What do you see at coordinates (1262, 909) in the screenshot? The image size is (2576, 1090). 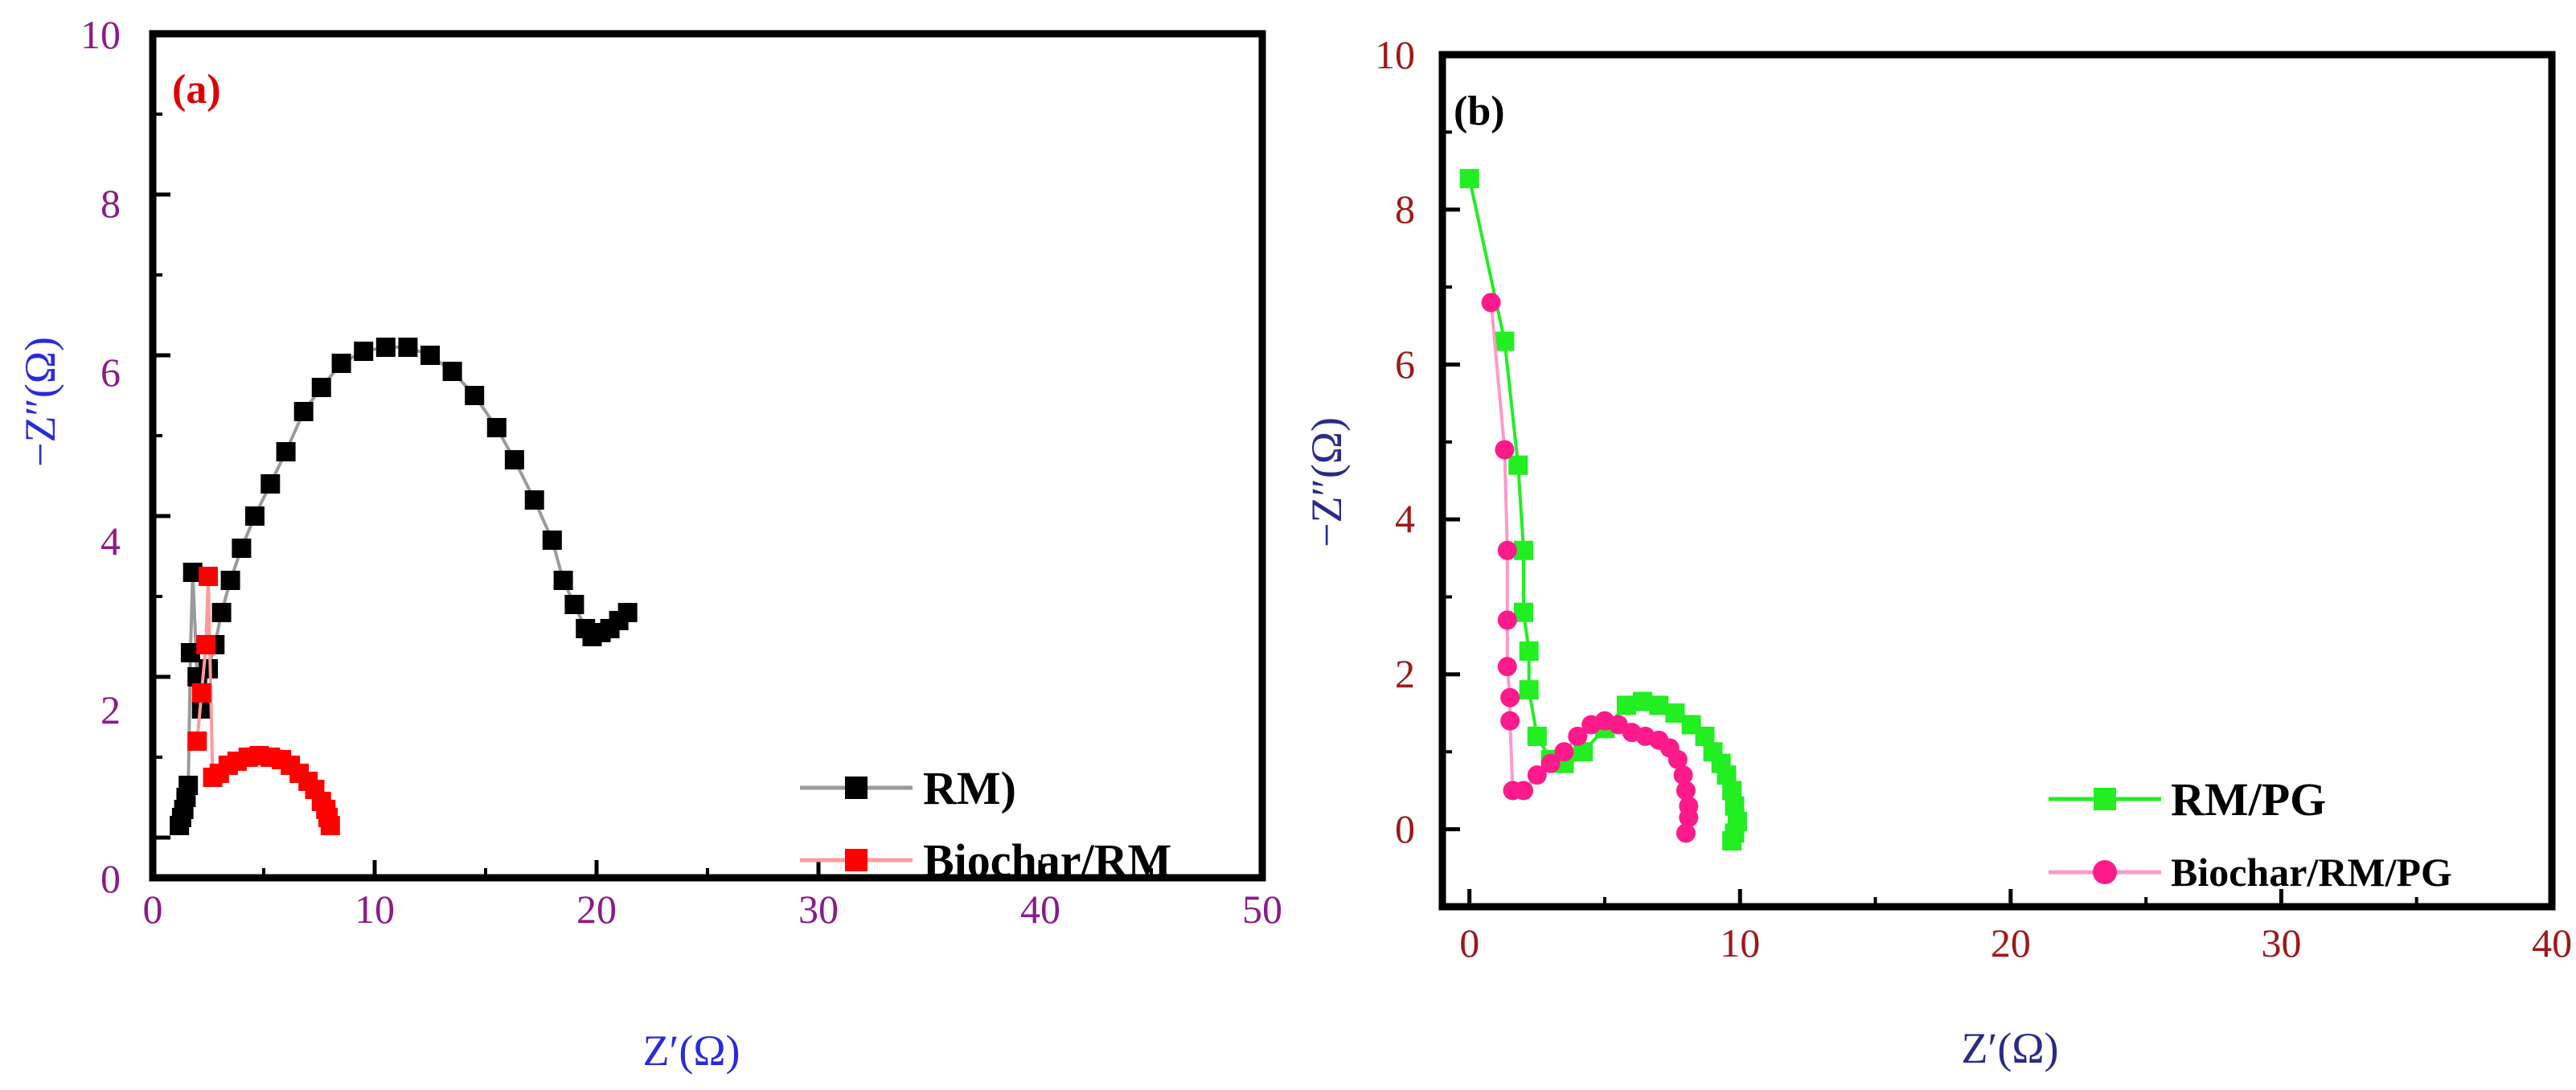 I see `panel-a-x-tick-label: 50` at bounding box center [1262, 909].